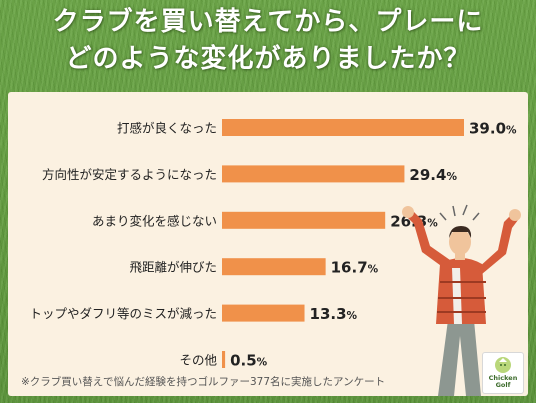  Describe the element at coordinates (355, 268) in the screenshot. I see `value-label: 16.7%` at that location.